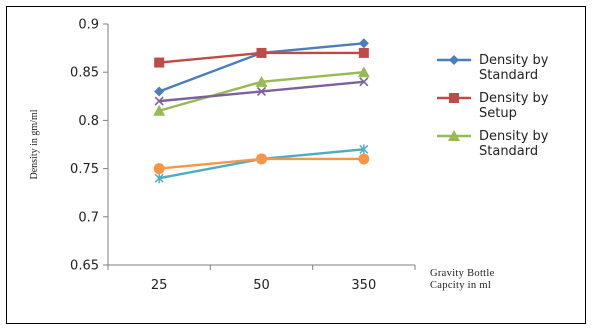  I want to click on y-tick-label: 0.75, so click(84, 169).